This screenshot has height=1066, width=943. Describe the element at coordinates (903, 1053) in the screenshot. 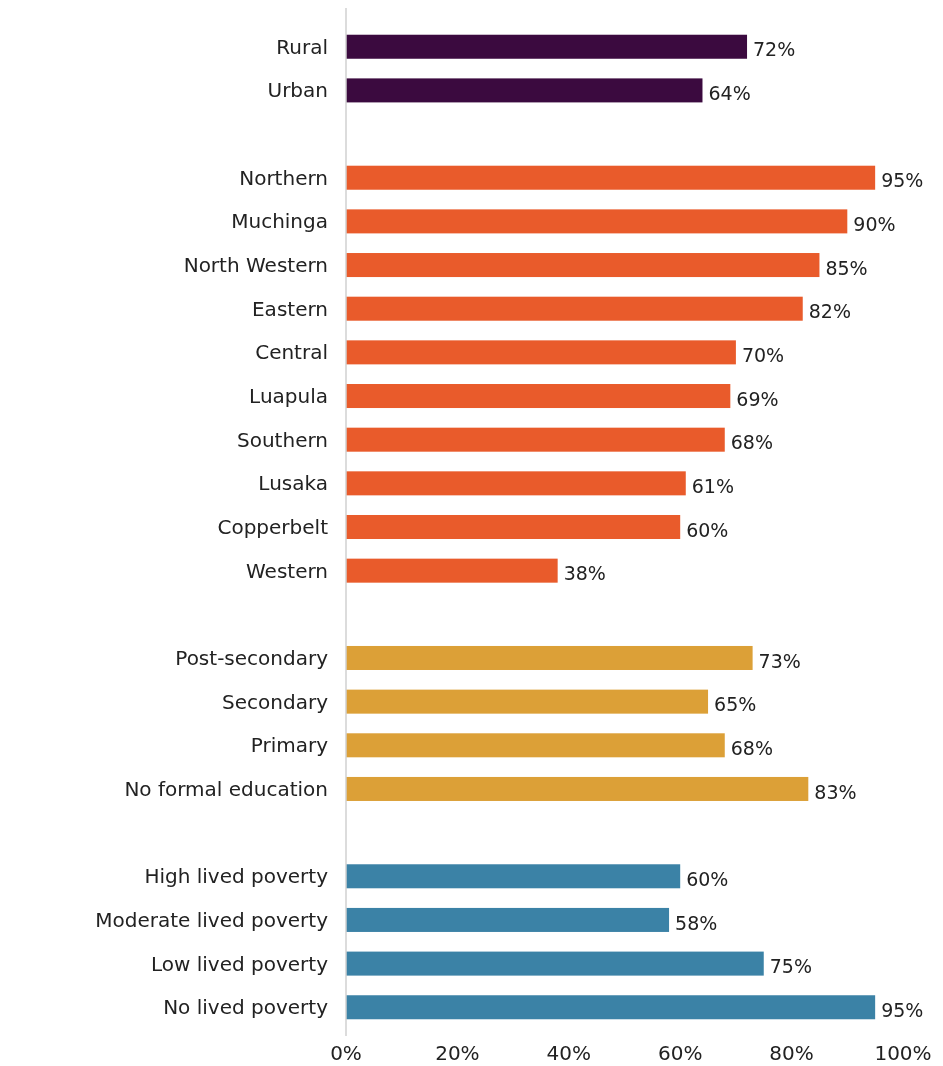

I see `x-tick-label: 100%` at that location.